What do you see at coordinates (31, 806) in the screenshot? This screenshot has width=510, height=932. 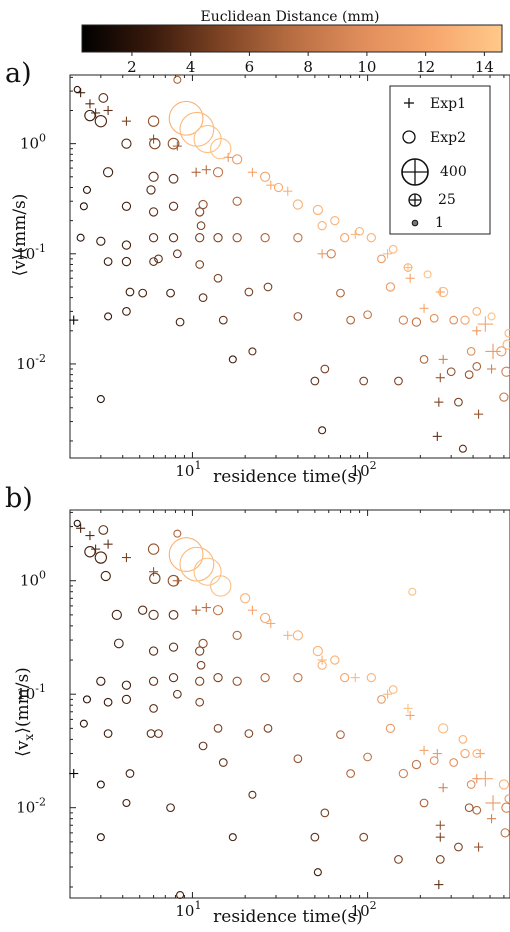 I see `y-tick-label: 10⁻²` at bounding box center [31, 806].